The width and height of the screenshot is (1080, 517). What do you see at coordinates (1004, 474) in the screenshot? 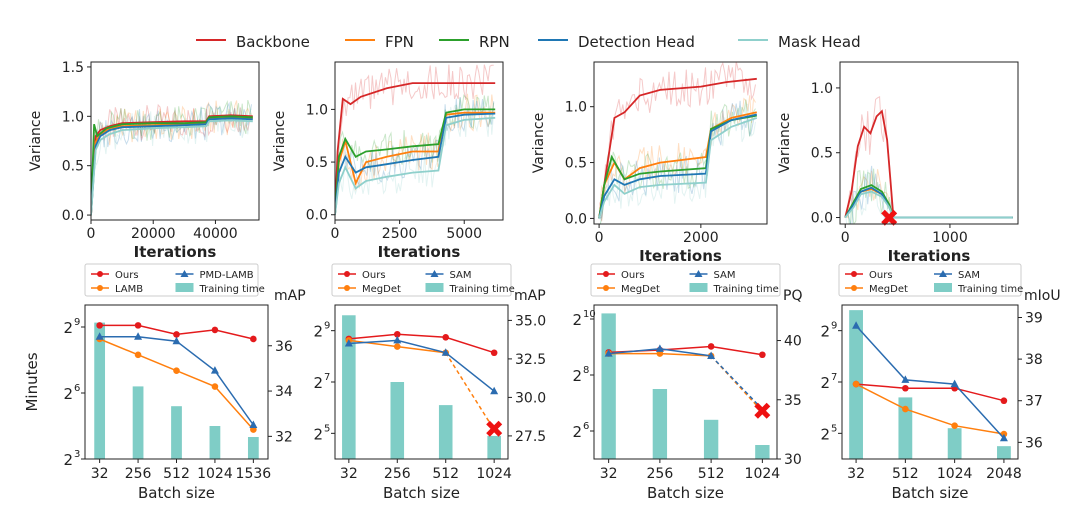
I see `x-tick-label-2048: 2048` at bounding box center [1004, 474].